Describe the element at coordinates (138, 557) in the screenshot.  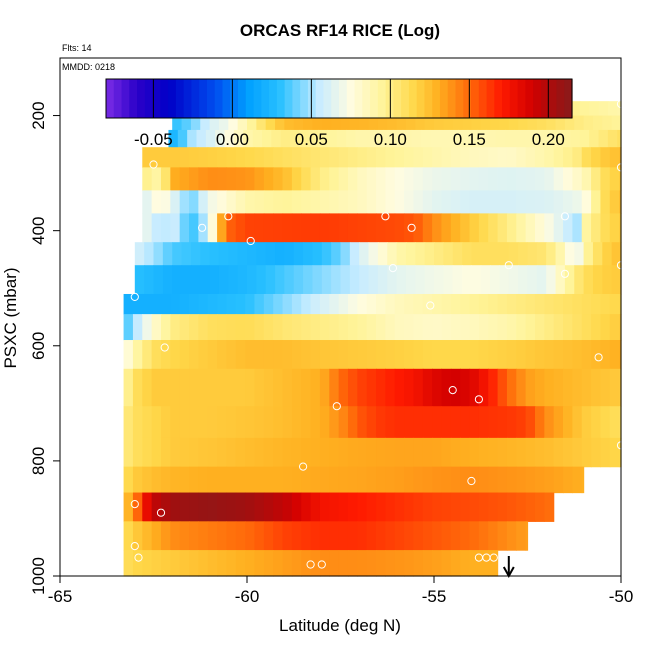
I see `observation-marker` at that location.